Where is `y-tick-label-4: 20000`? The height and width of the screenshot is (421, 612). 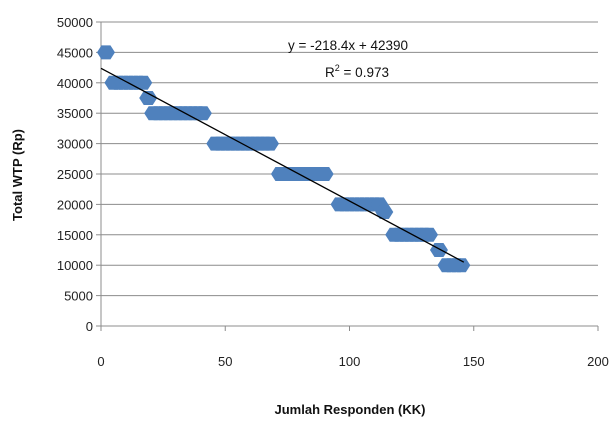
y-tick-label-4: 20000 is located at coordinates (75, 204).